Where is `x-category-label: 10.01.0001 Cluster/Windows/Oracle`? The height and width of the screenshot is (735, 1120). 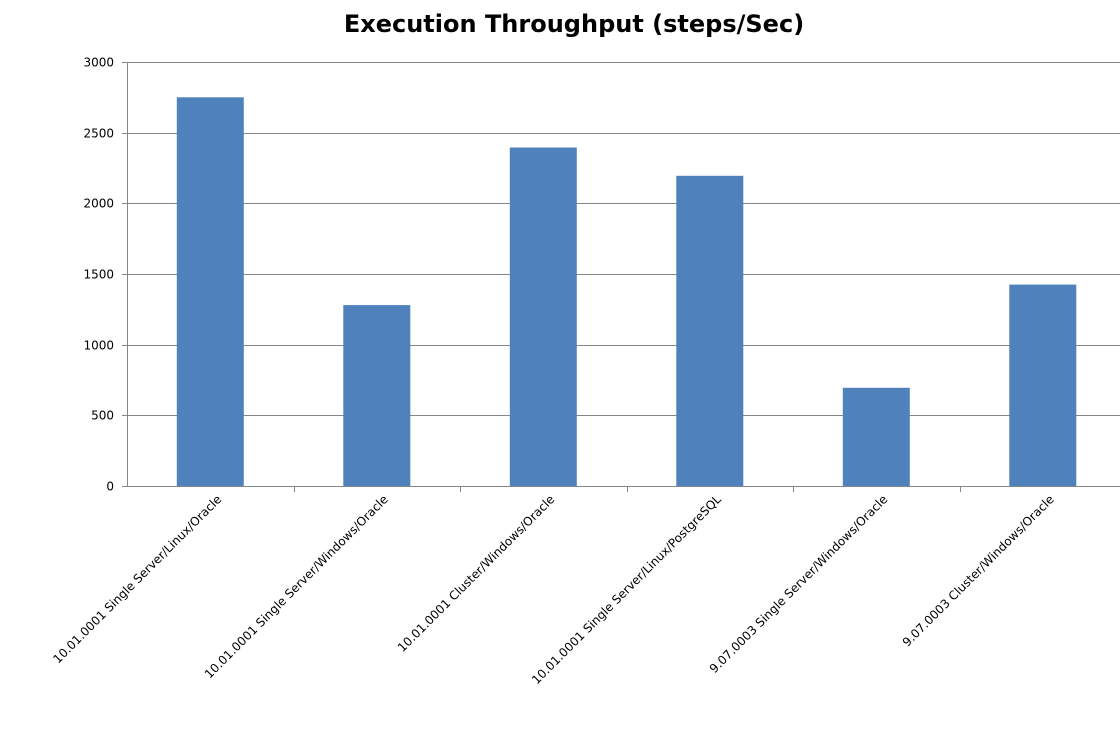
x-category-label: 10.01.0001 Cluster/Windows/Oracle is located at coordinates (476, 573).